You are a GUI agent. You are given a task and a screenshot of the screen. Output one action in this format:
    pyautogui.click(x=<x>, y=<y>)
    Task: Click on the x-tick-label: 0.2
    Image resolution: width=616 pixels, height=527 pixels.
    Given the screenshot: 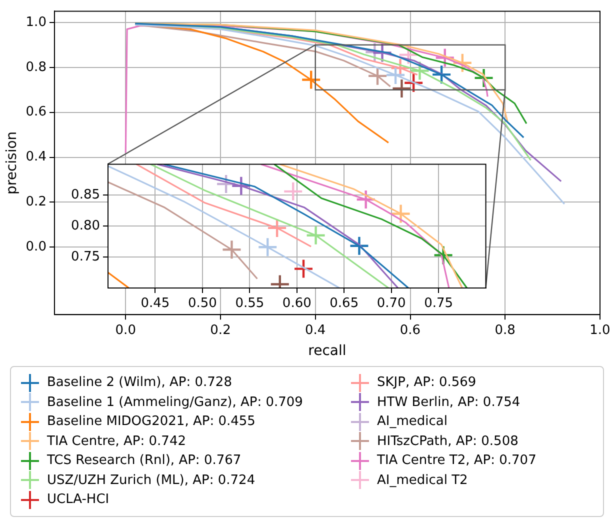 What is the action you would take?
    pyautogui.click(x=220, y=330)
    